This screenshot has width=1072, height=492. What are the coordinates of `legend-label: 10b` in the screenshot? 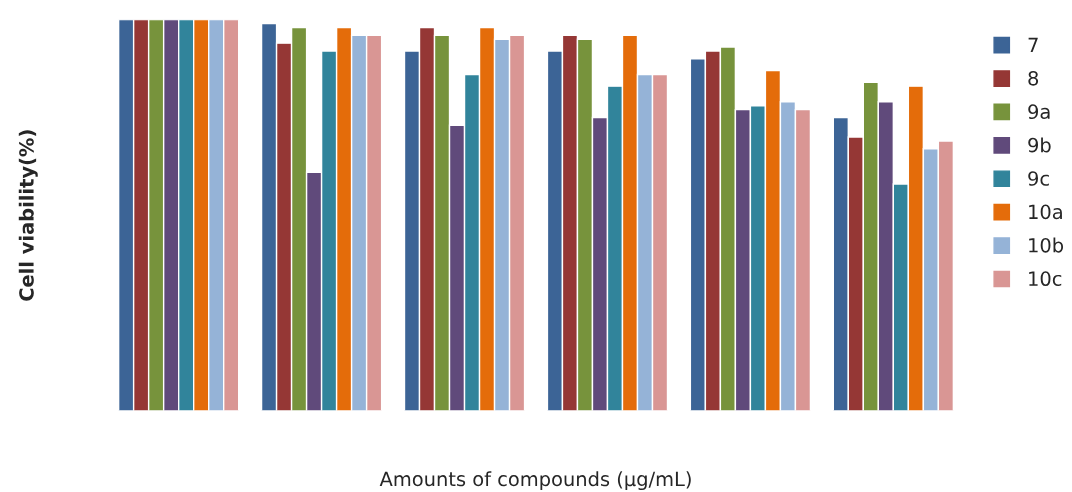 It's located at (1046, 245).